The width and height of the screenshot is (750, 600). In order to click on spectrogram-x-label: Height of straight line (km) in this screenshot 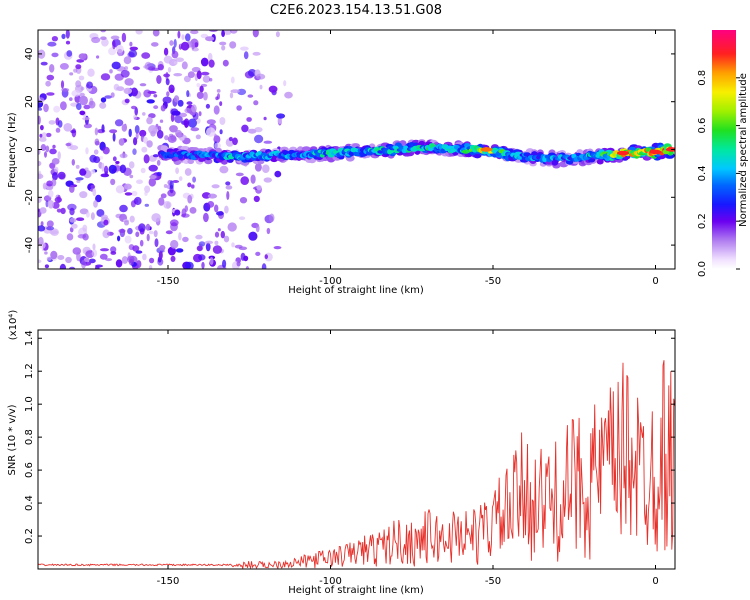, I will do `click(356, 290)`.